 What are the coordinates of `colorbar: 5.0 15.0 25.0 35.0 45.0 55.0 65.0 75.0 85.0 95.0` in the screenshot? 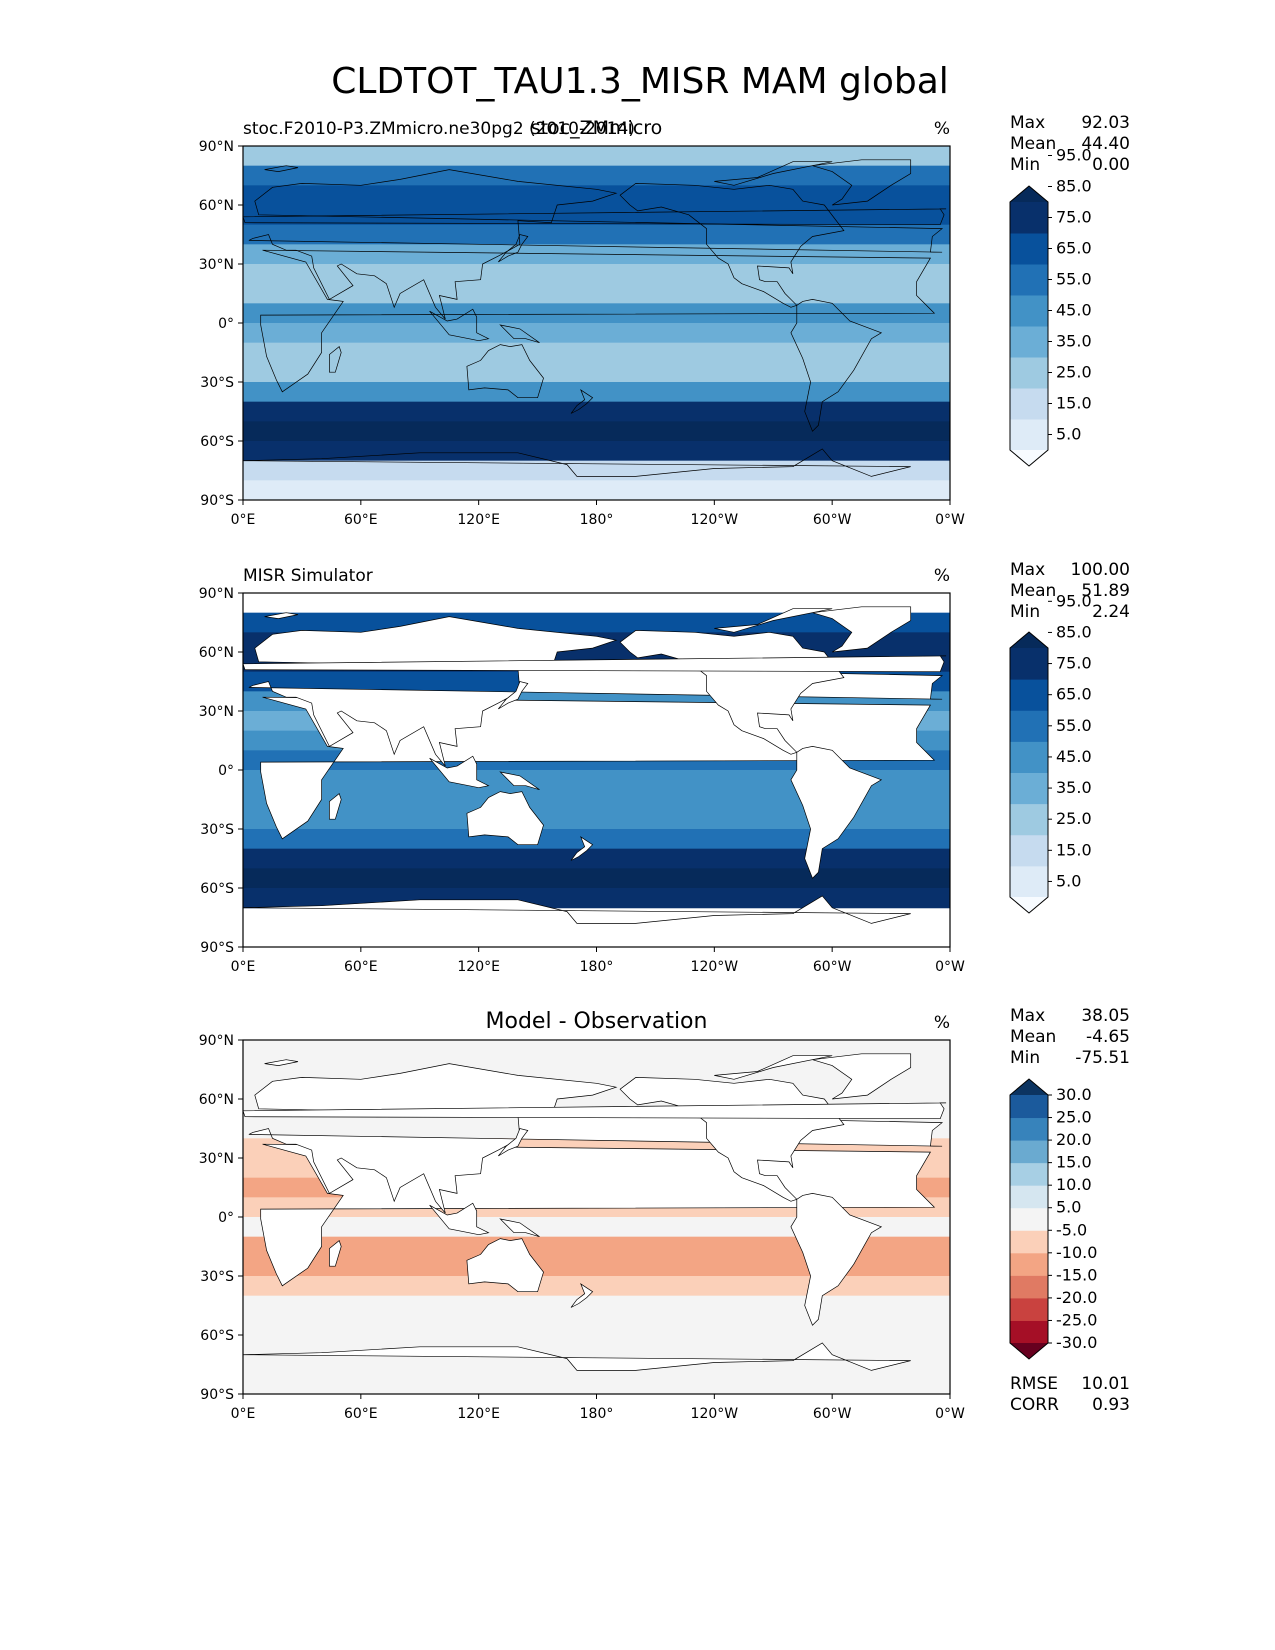 It's located at (1050, 752).